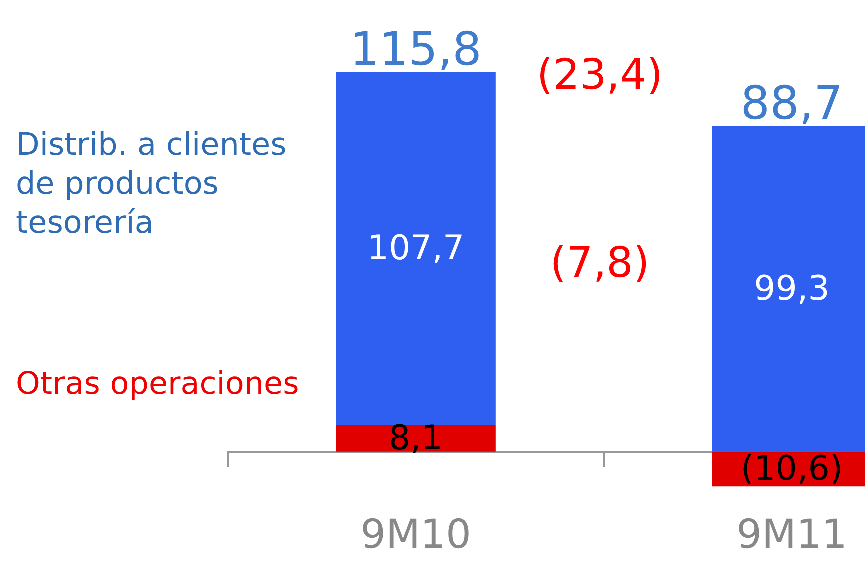 This screenshot has width=865, height=584. Describe the element at coordinates (416, 438) in the screenshot. I see `data-label: 8,1` at that location.